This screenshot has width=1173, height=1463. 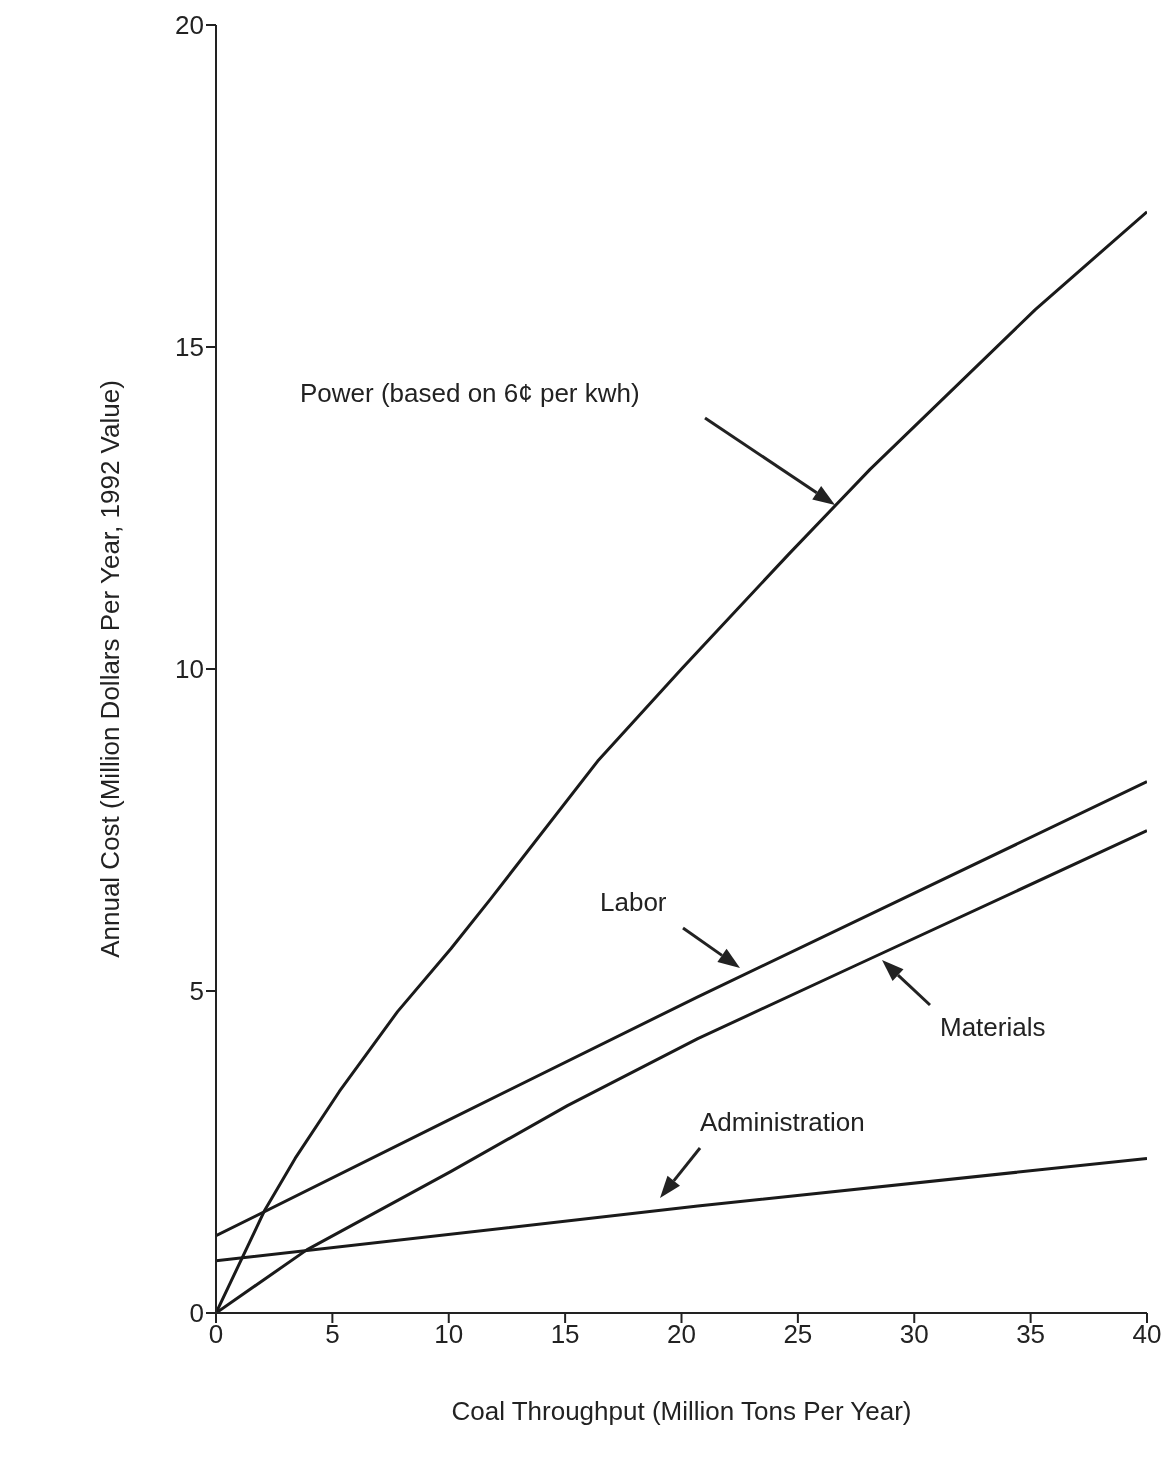 I want to click on x-tick-label: 25, so click(x=798, y=1334).